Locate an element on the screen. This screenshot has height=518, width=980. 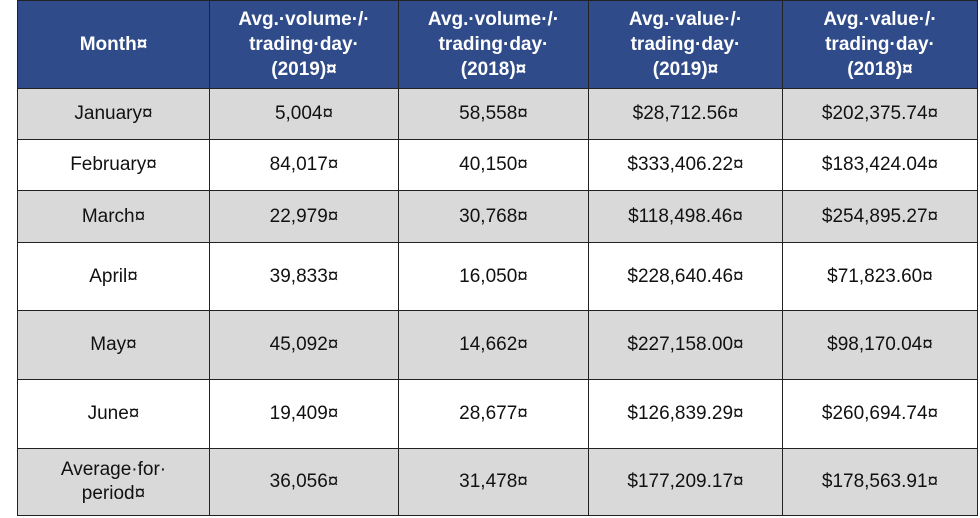
avg-volume-2018-cell: 14,662¤ is located at coordinates (493, 345).